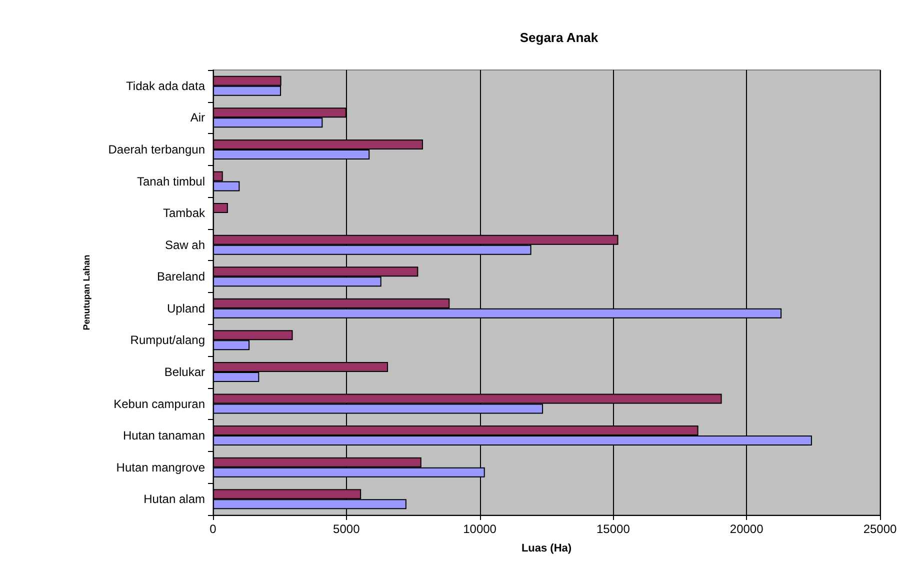  I want to click on y-tick-label: Tanah timbul, so click(170, 181).